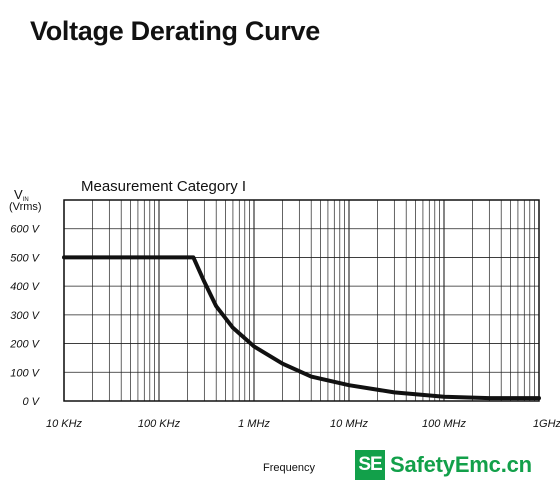 This screenshot has height=494, width=560. I want to click on y-tick-label: 300 V, so click(25, 316).